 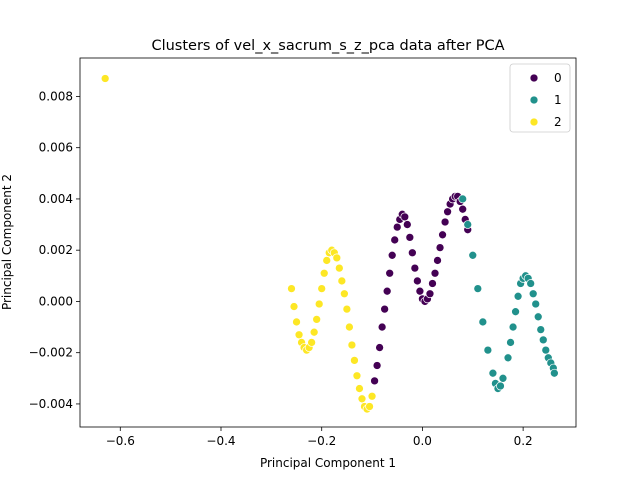 What do you see at coordinates (56, 96) in the screenshot?
I see `y-tick-label: 0.008` at bounding box center [56, 96].